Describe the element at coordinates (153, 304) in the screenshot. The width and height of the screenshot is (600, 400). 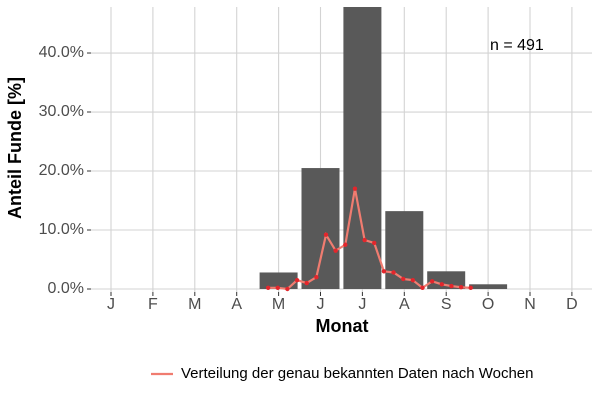
I see `x-tick-label: F` at that location.